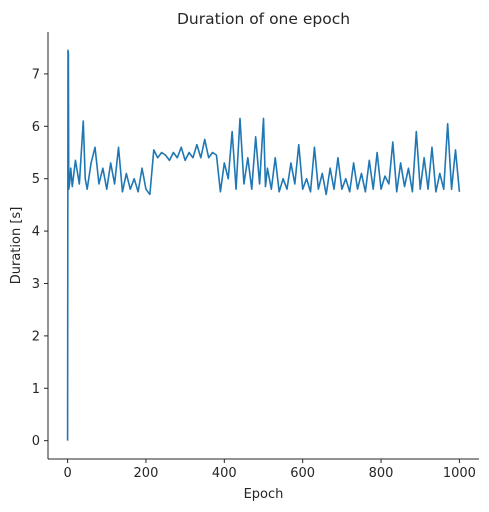  Describe the element at coordinates (459, 473) in the screenshot. I see `x-tick-label: 1000` at that location.